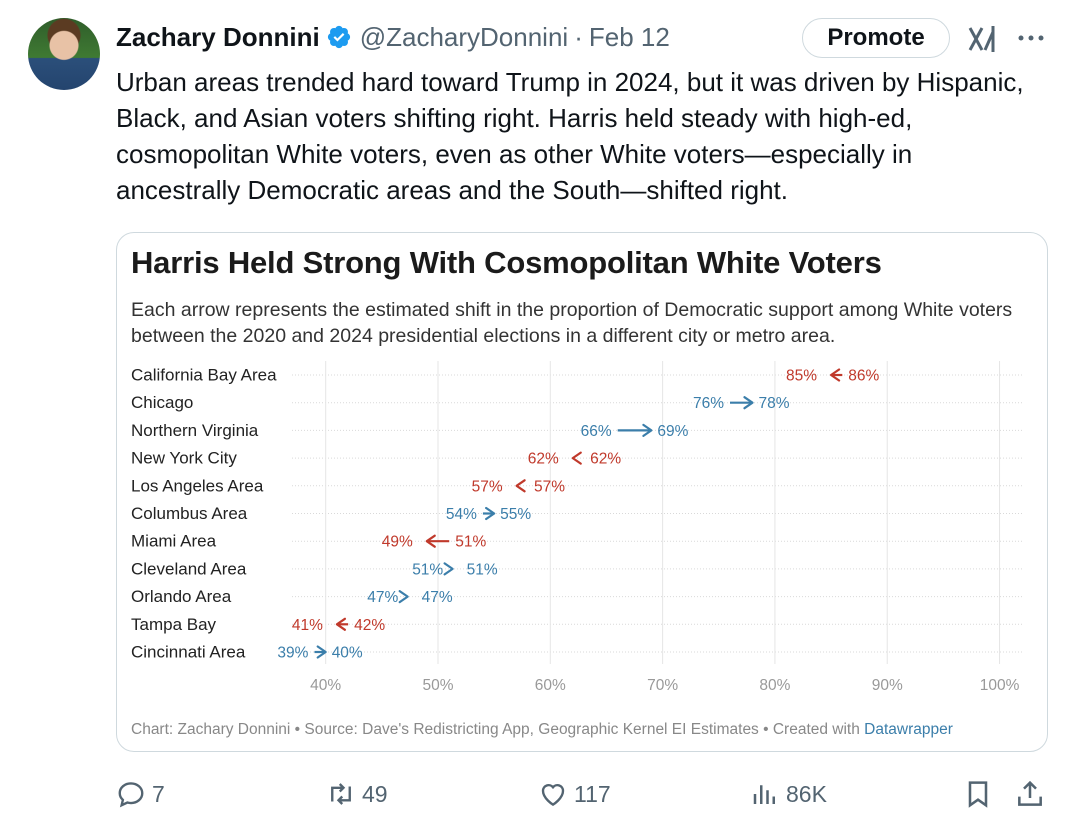  What do you see at coordinates (382, 597) in the screenshot?
I see `start-value-label: 47%` at bounding box center [382, 597].